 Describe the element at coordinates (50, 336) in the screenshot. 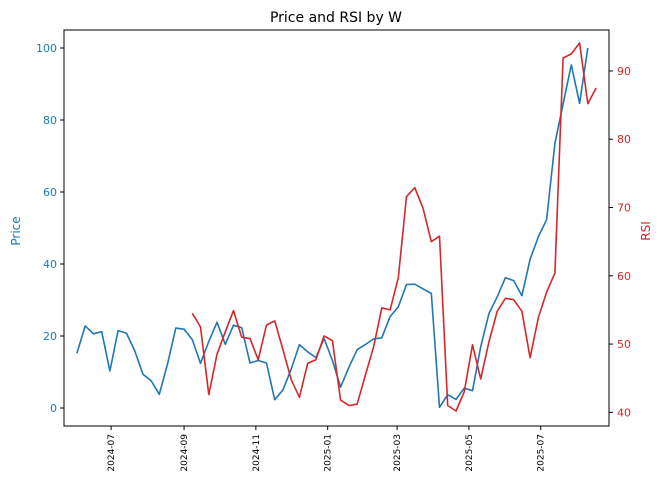

I see `left-tick-label: 20` at that location.